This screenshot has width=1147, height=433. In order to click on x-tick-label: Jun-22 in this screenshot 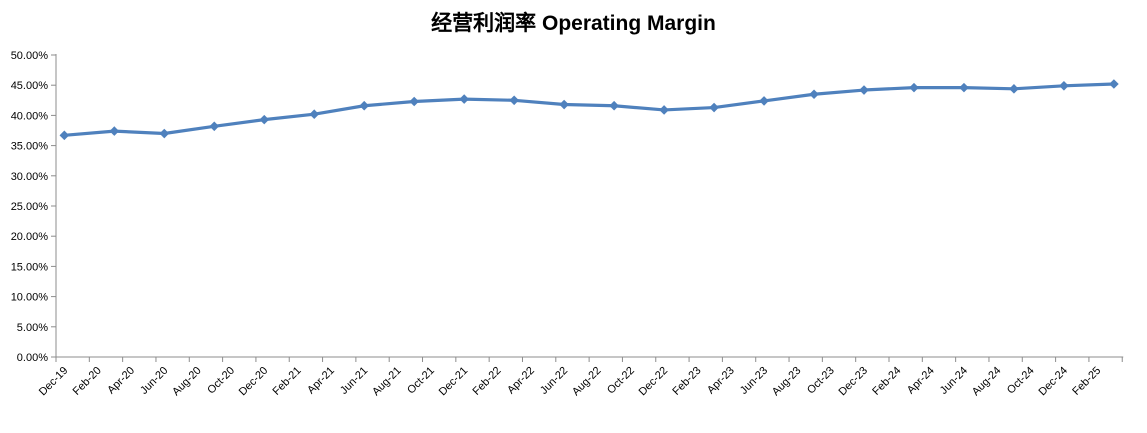, I will do `click(554, 381)`.